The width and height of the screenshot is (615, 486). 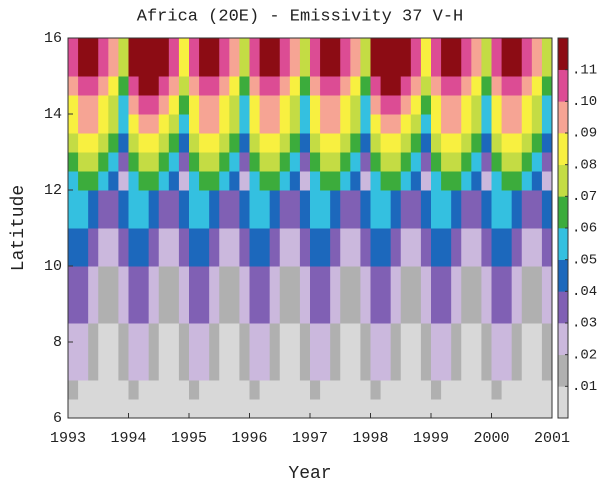 I want to click on colorbar-segment, so click(x=563, y=402).